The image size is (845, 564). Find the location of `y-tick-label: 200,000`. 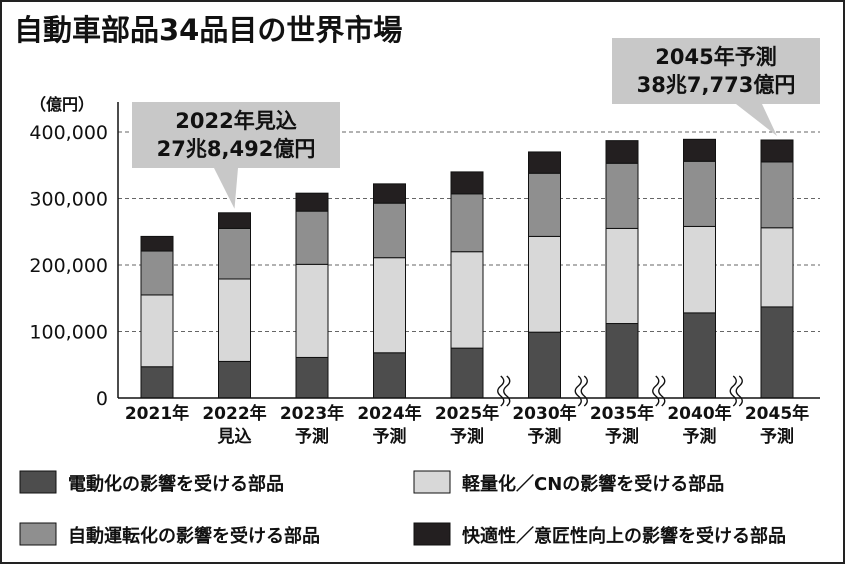

y-tick-label: 200,000 is located at coordinates (68, 266).